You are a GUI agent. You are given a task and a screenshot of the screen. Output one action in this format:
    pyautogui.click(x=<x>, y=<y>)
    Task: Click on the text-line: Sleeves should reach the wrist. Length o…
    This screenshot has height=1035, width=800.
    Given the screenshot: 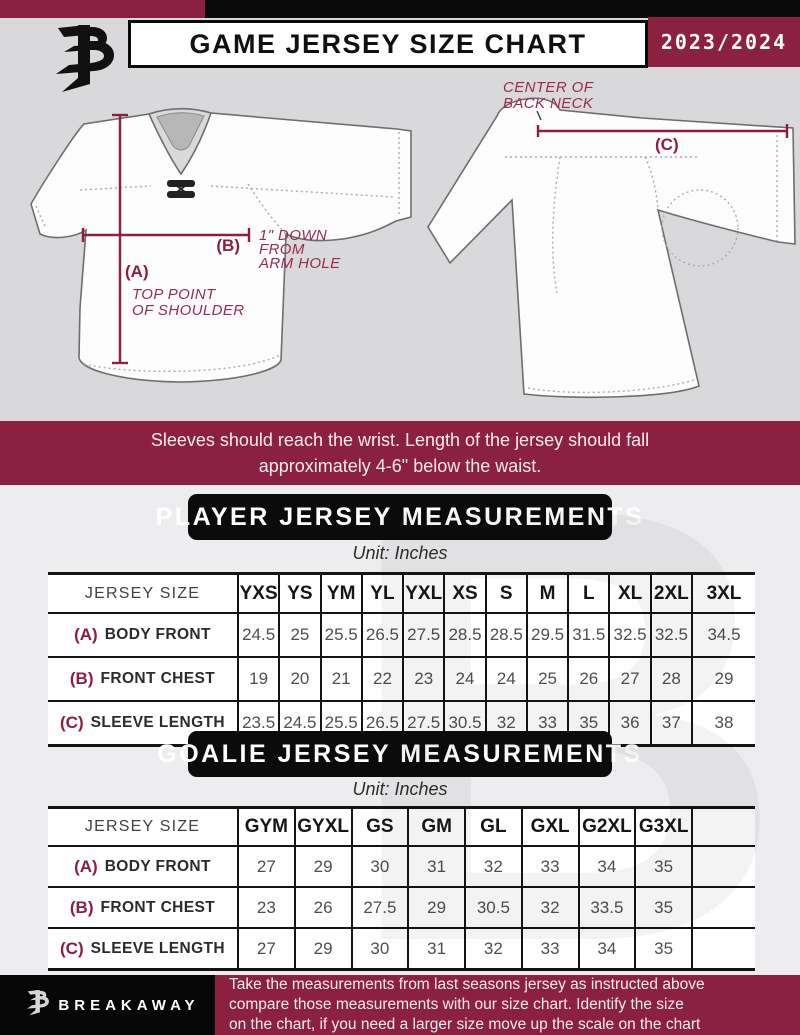 What is the action you would take?
    pyautogui.click(x=400, y=440)
    